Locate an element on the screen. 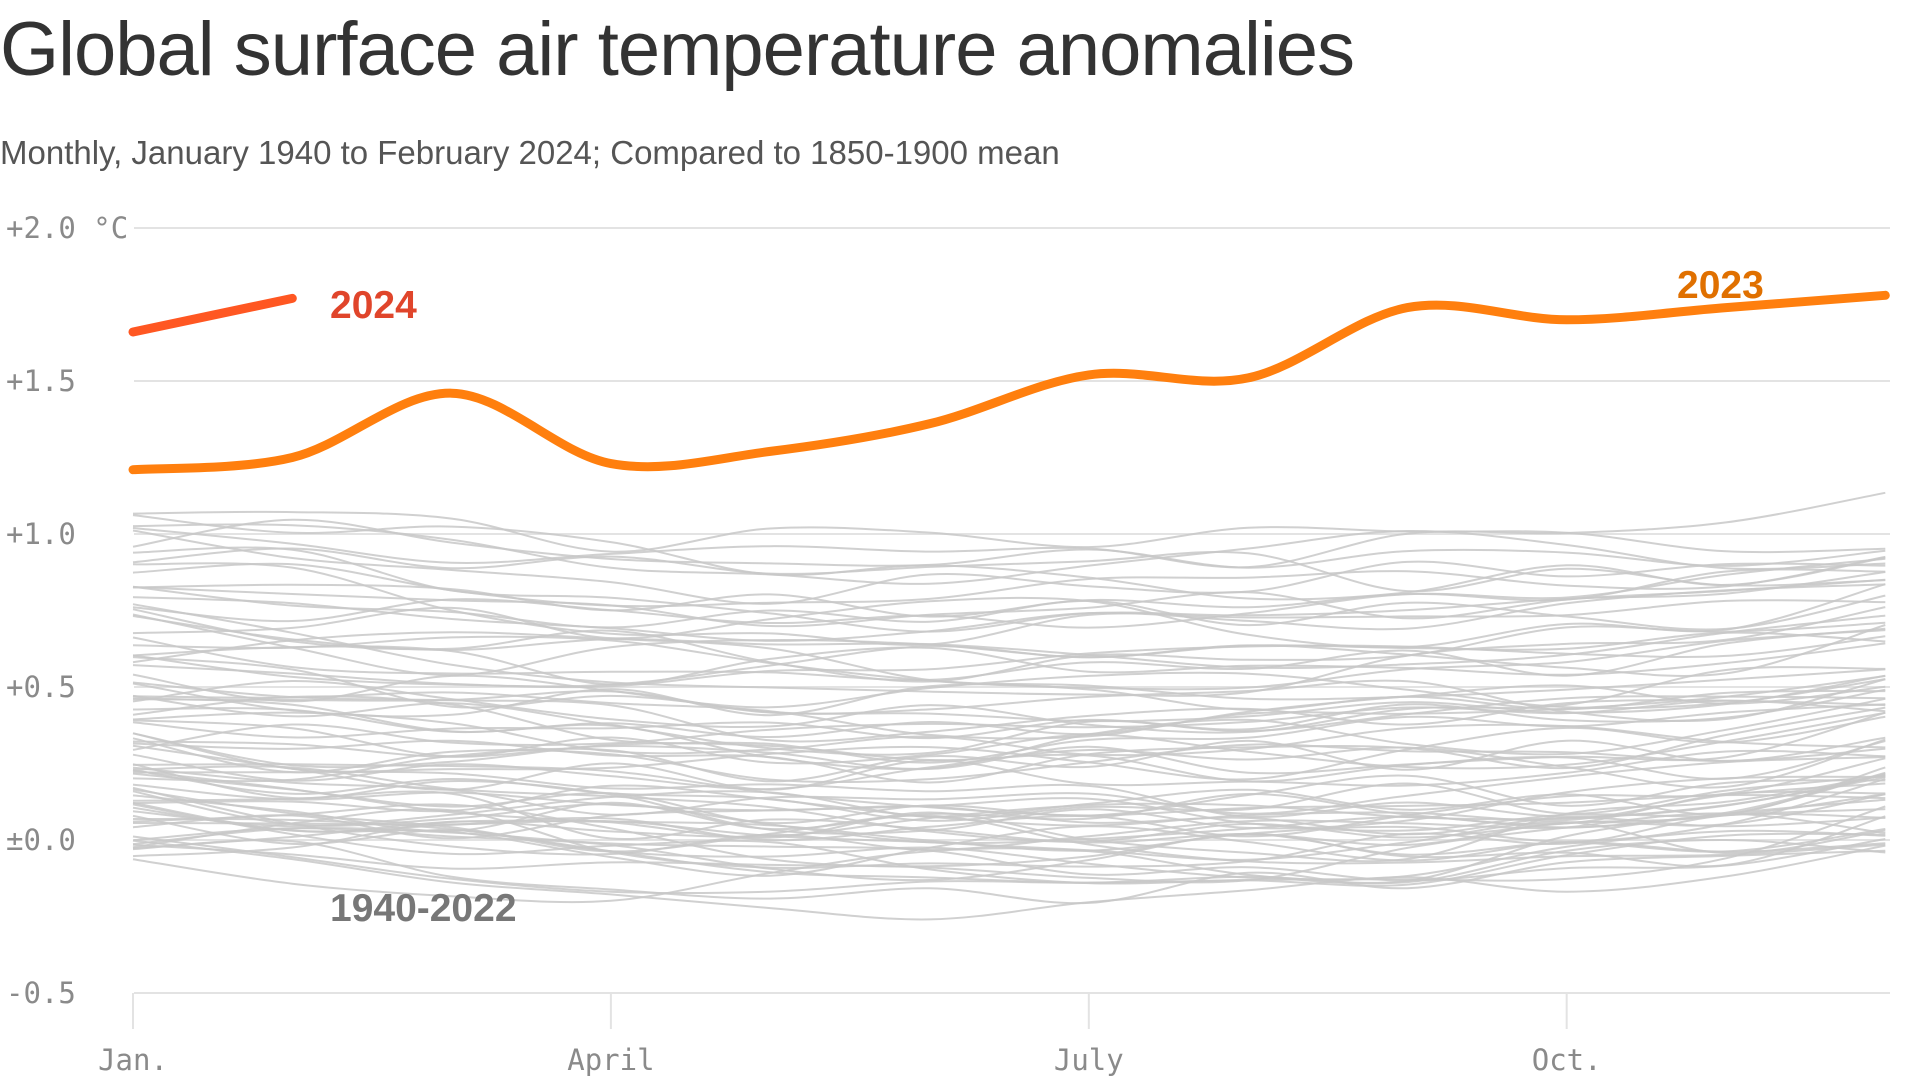 The image size is (1920, 1080). x-tick-label: April is located at coordinates (610, 1060).